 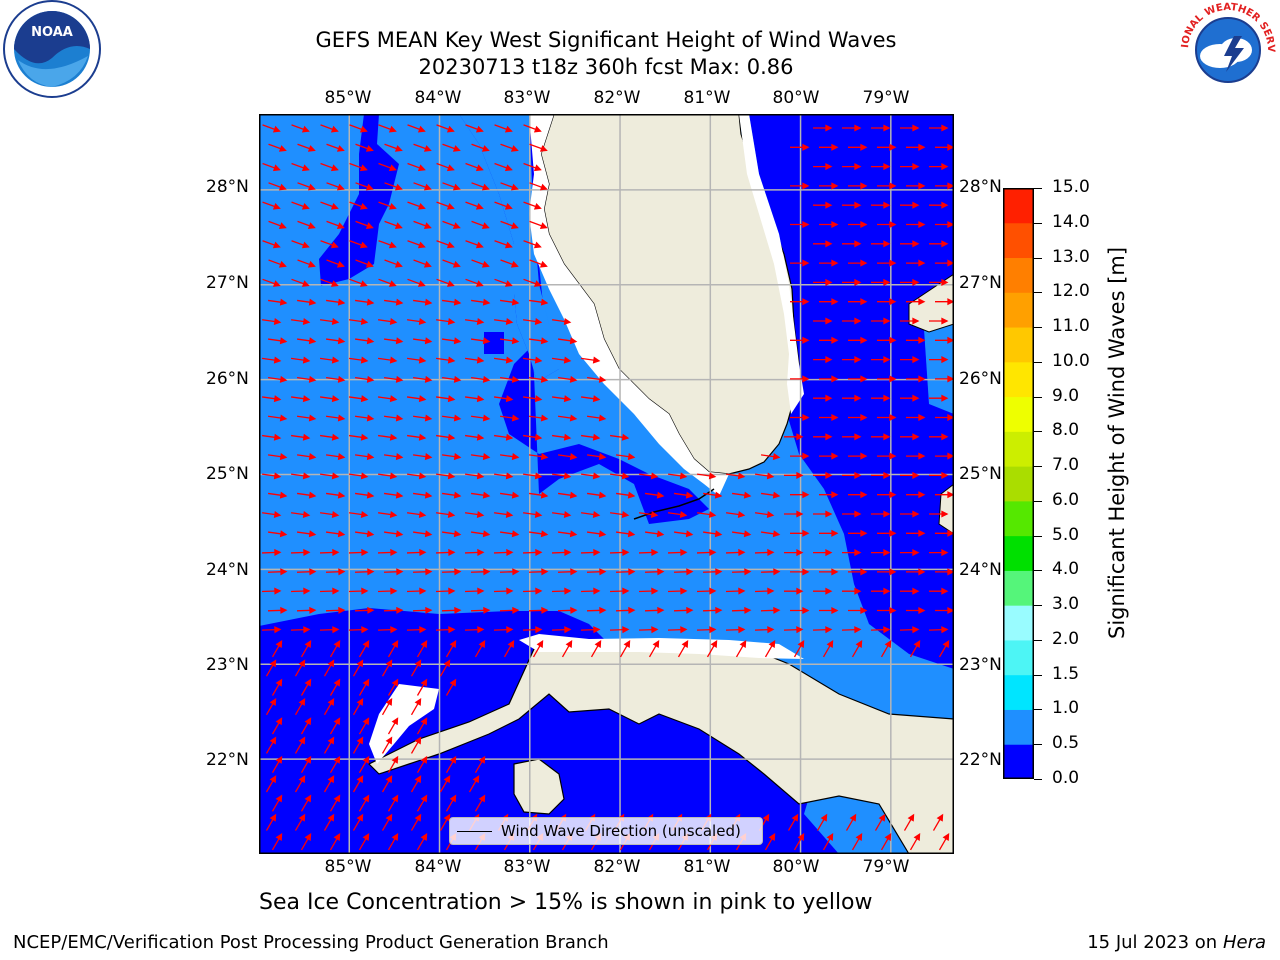 What do you see at coordinates (980, 187) in the screenshot?
I see `lat-label-right: 28°N` at bounding box center [980, 187].